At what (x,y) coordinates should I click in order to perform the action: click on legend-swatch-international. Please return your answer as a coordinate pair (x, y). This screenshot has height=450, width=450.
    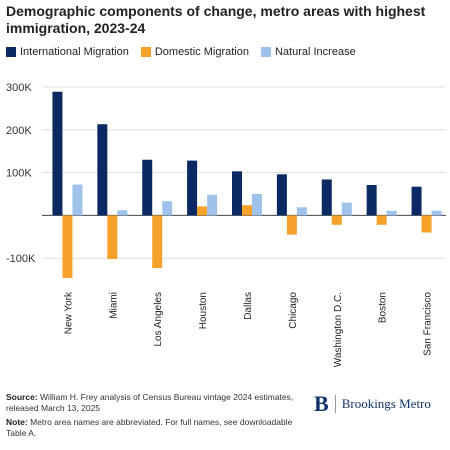
    Looking at the image, I should click on (11, 52).